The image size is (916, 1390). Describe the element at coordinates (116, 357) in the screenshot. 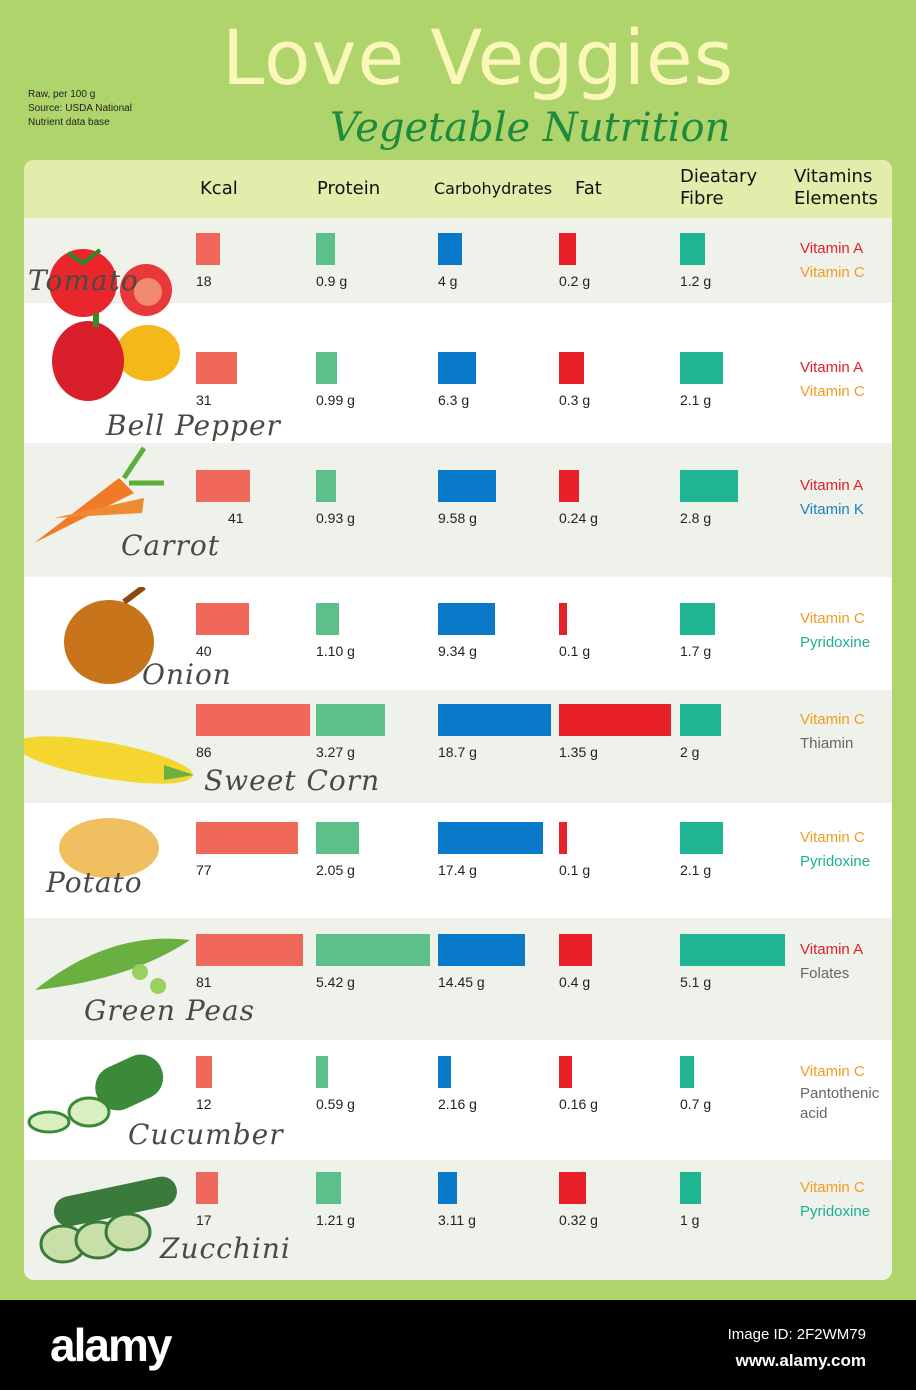

I see `bell-pepper-icon` at that location.